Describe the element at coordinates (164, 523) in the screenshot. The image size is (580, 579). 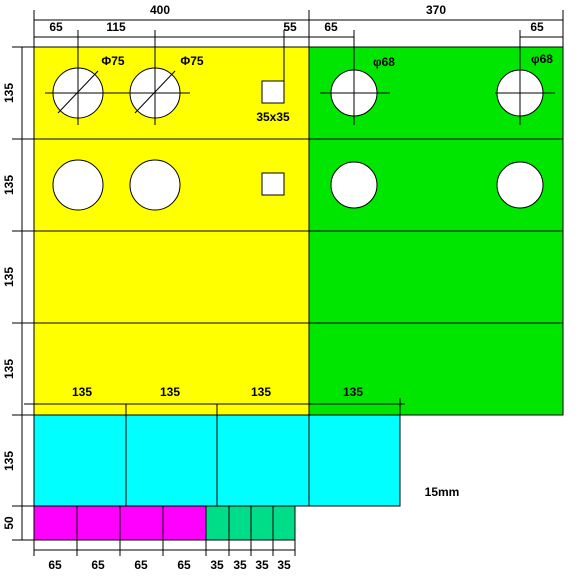
I see `bottom-strips` at that location.